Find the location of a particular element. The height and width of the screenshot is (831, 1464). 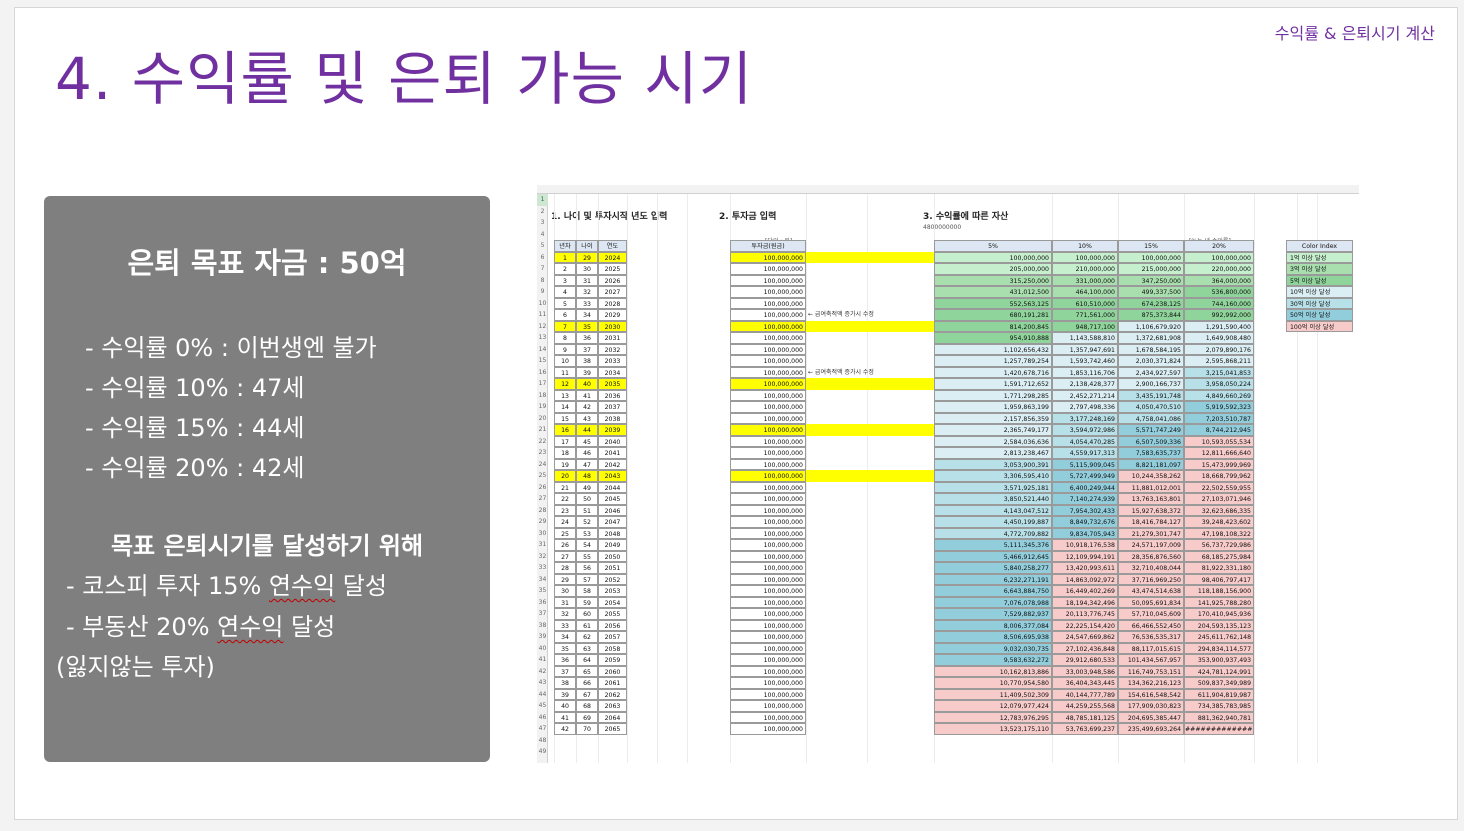

cell-p10: 1,143,588,810 is located at coordinates (1085, 338).